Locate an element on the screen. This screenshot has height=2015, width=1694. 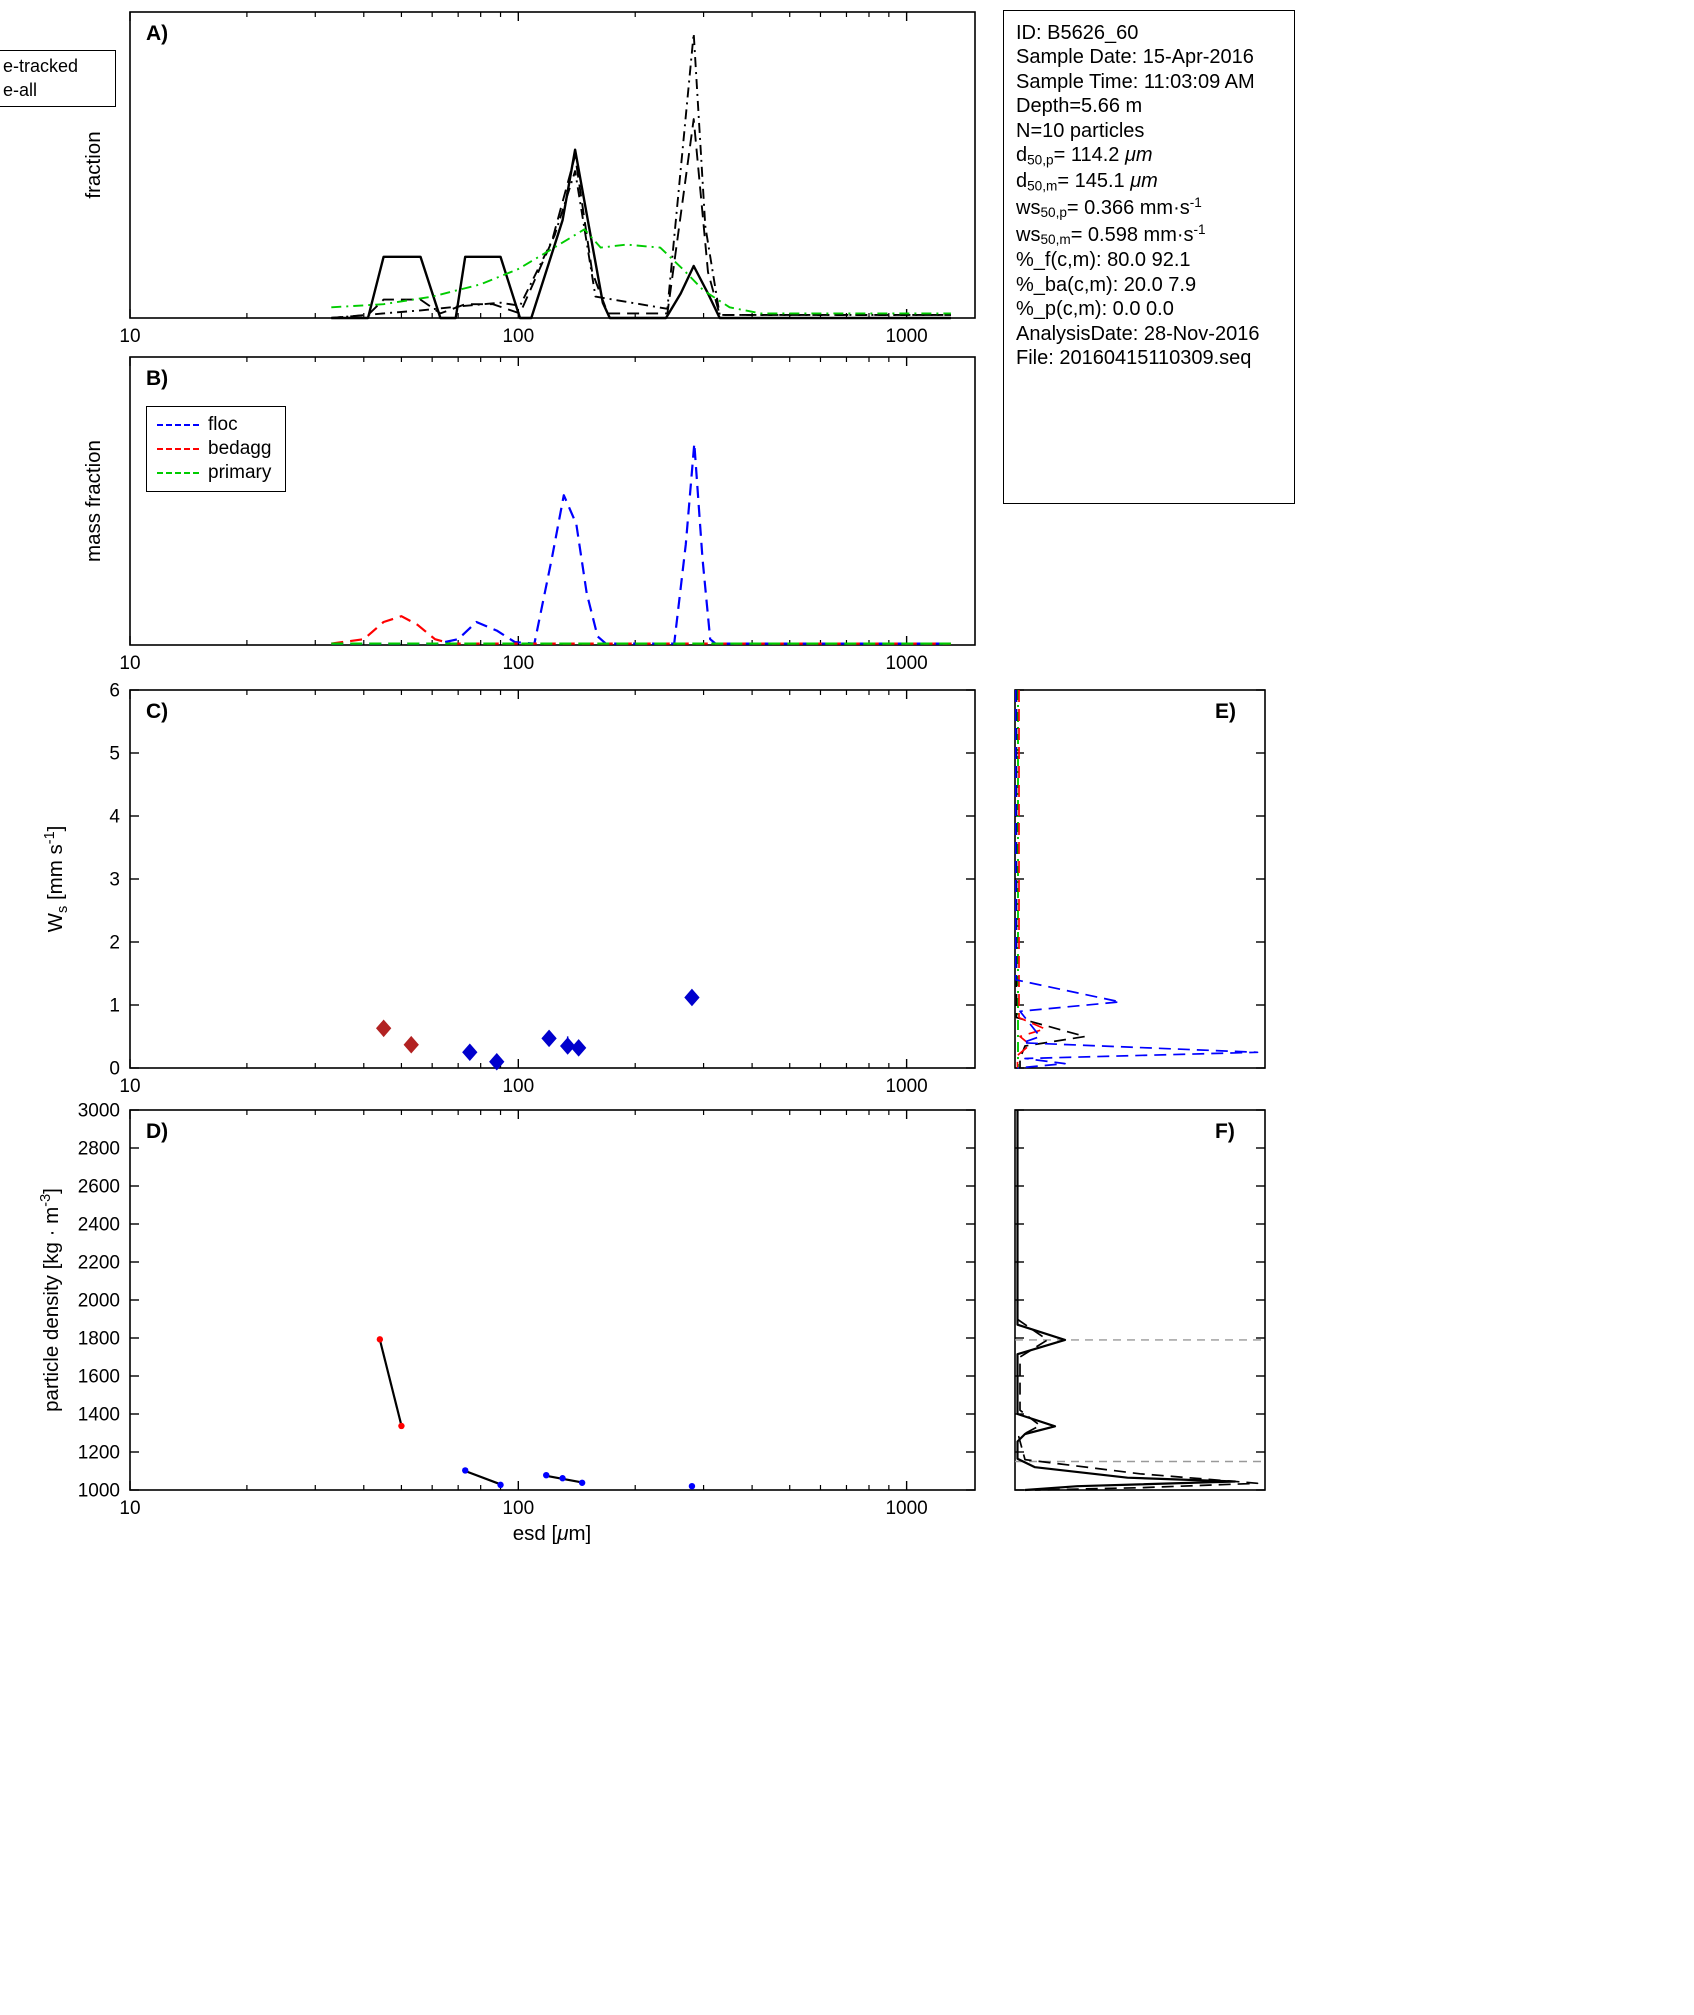
legend-label: floc is located at coordinates (223, 424).